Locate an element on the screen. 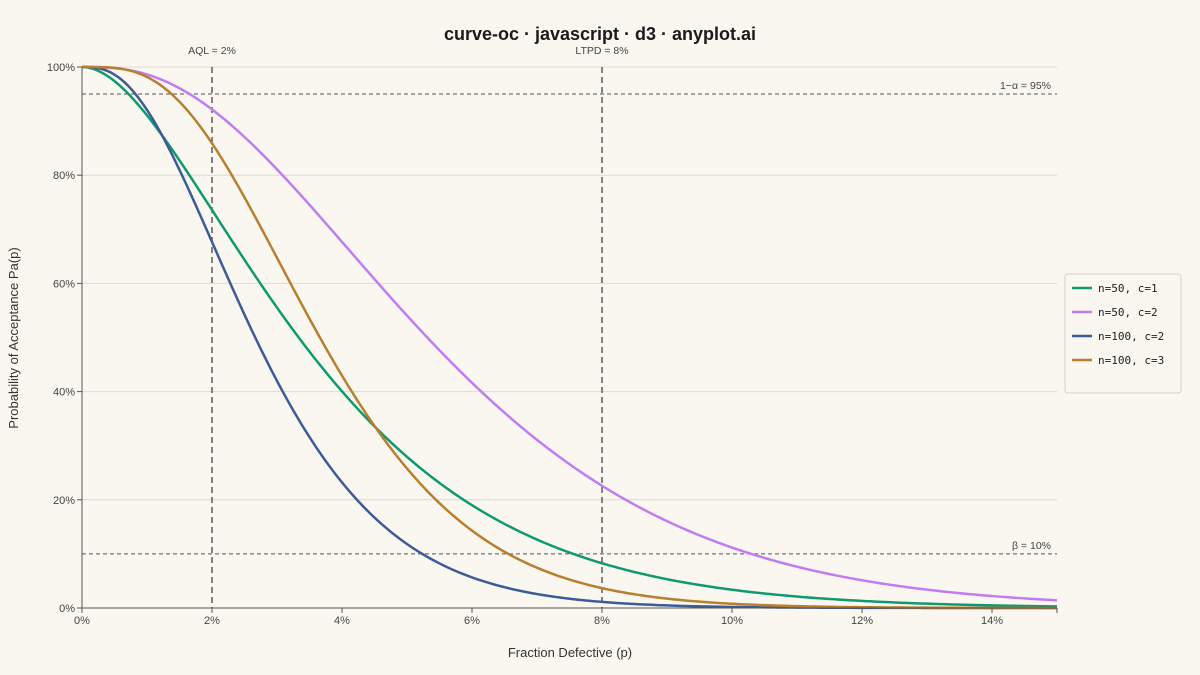 The height and width of the screenshot is (675, 1200). x-tick-label: 8% is located at coordinates (602, 621).